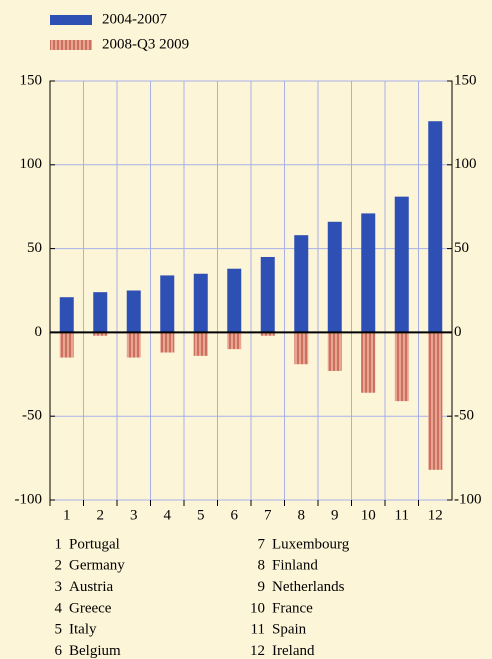 The image size is (492, 659). I want to click on x-tick-label: 9, so click(335, 515).